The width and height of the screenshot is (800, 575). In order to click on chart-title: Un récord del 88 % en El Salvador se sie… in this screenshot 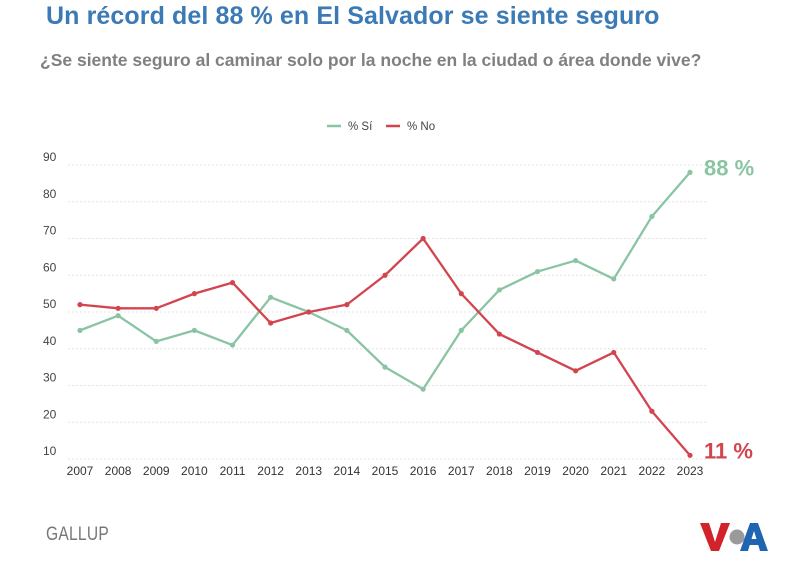, I will do `click(353, 16)`.